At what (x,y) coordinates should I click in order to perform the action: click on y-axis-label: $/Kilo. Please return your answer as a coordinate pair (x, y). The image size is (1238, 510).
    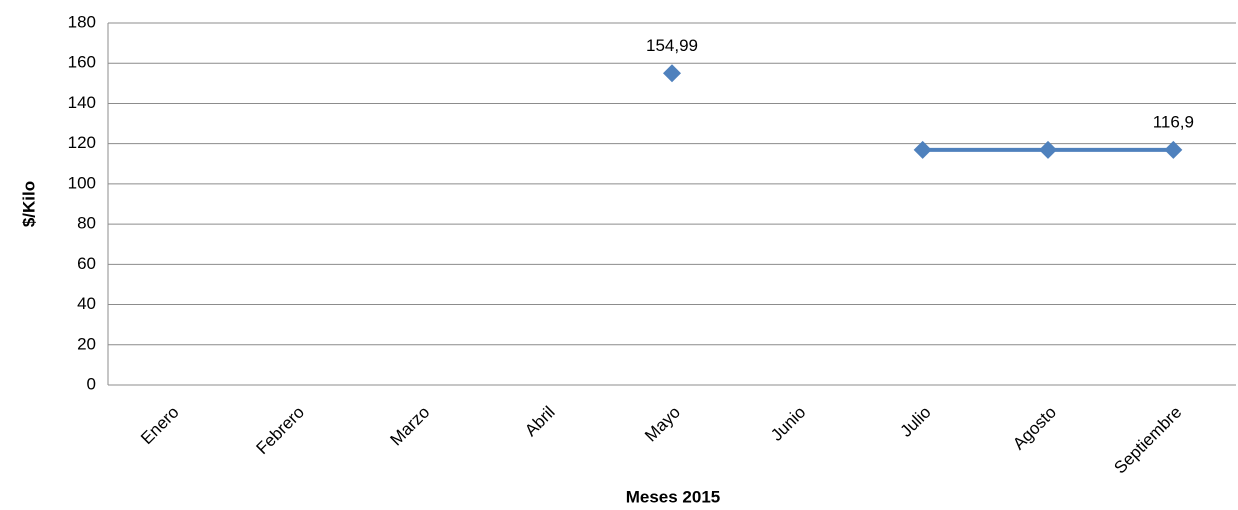
    Looking at the image, I should click on (28, 204).